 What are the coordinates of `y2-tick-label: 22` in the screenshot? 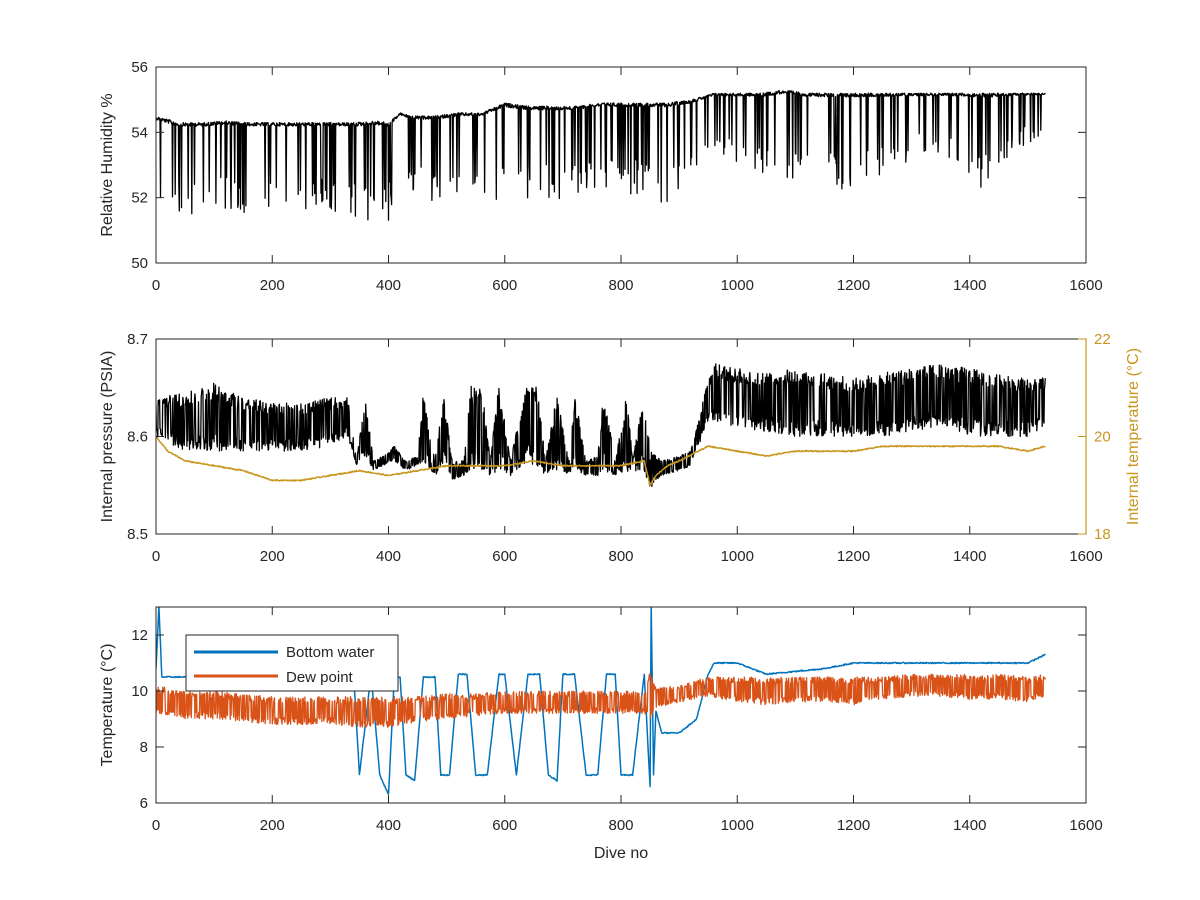 It's located at (1102, 339).